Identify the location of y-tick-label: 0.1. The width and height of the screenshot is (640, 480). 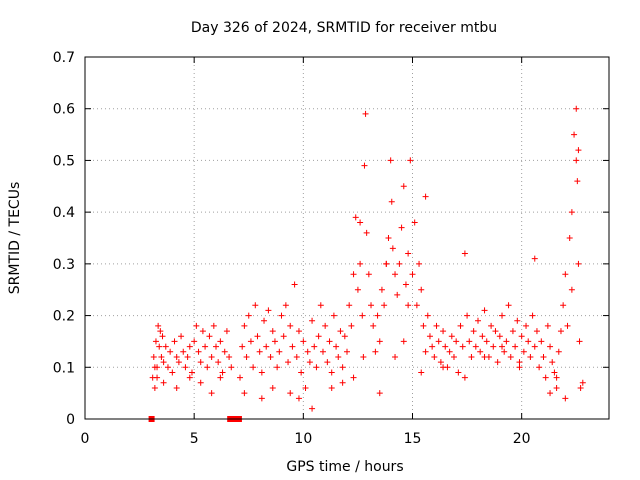
(64, 368).